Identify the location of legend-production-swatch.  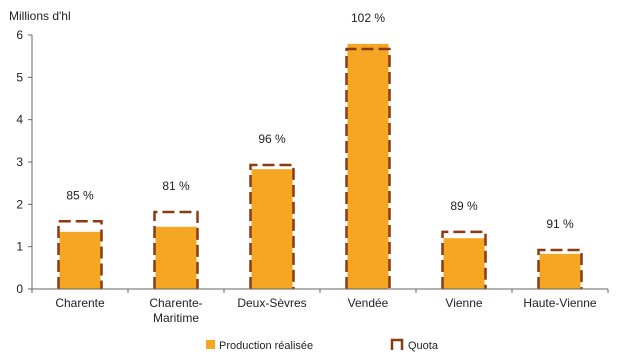
(210, 344).